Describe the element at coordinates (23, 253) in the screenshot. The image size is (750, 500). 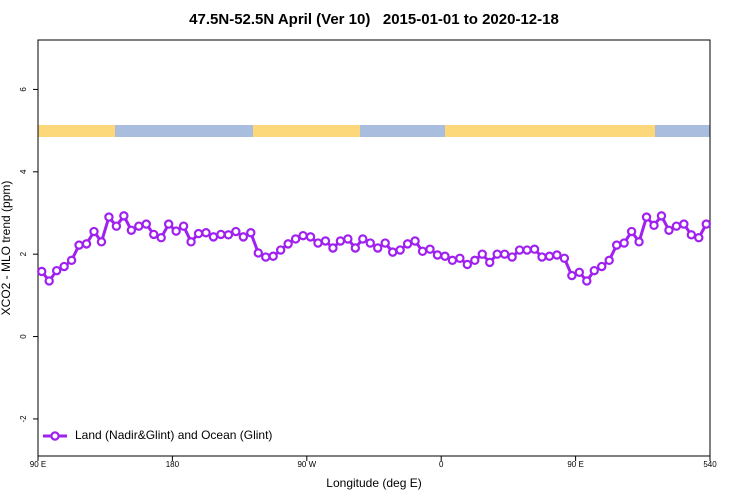
I see `y-tick-label: 2` at that location.